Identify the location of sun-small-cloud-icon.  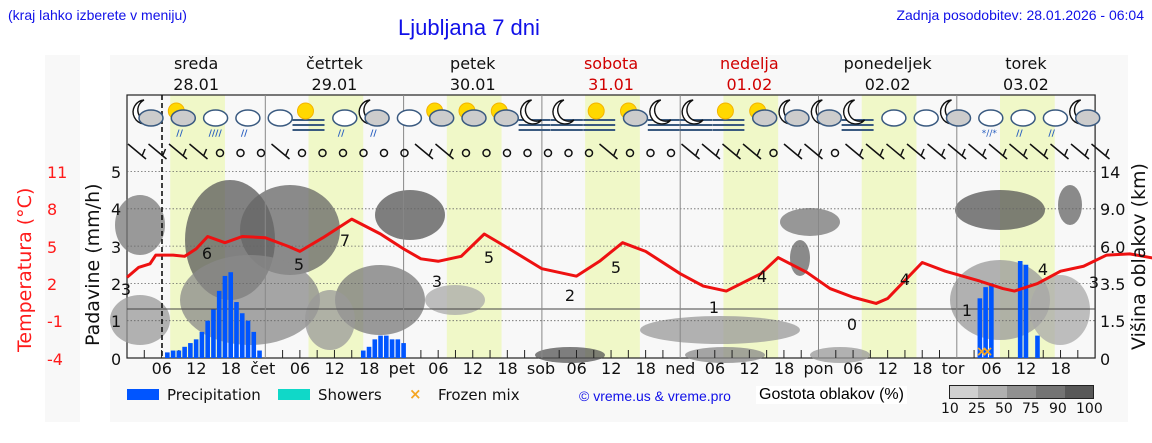
(763, 114).